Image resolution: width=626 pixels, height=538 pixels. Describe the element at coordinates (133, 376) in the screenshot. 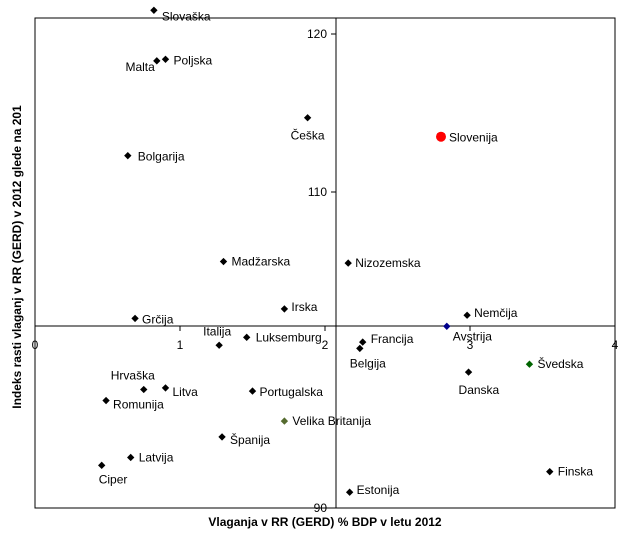

I see `point-label-18: Hrvaška` at that location.